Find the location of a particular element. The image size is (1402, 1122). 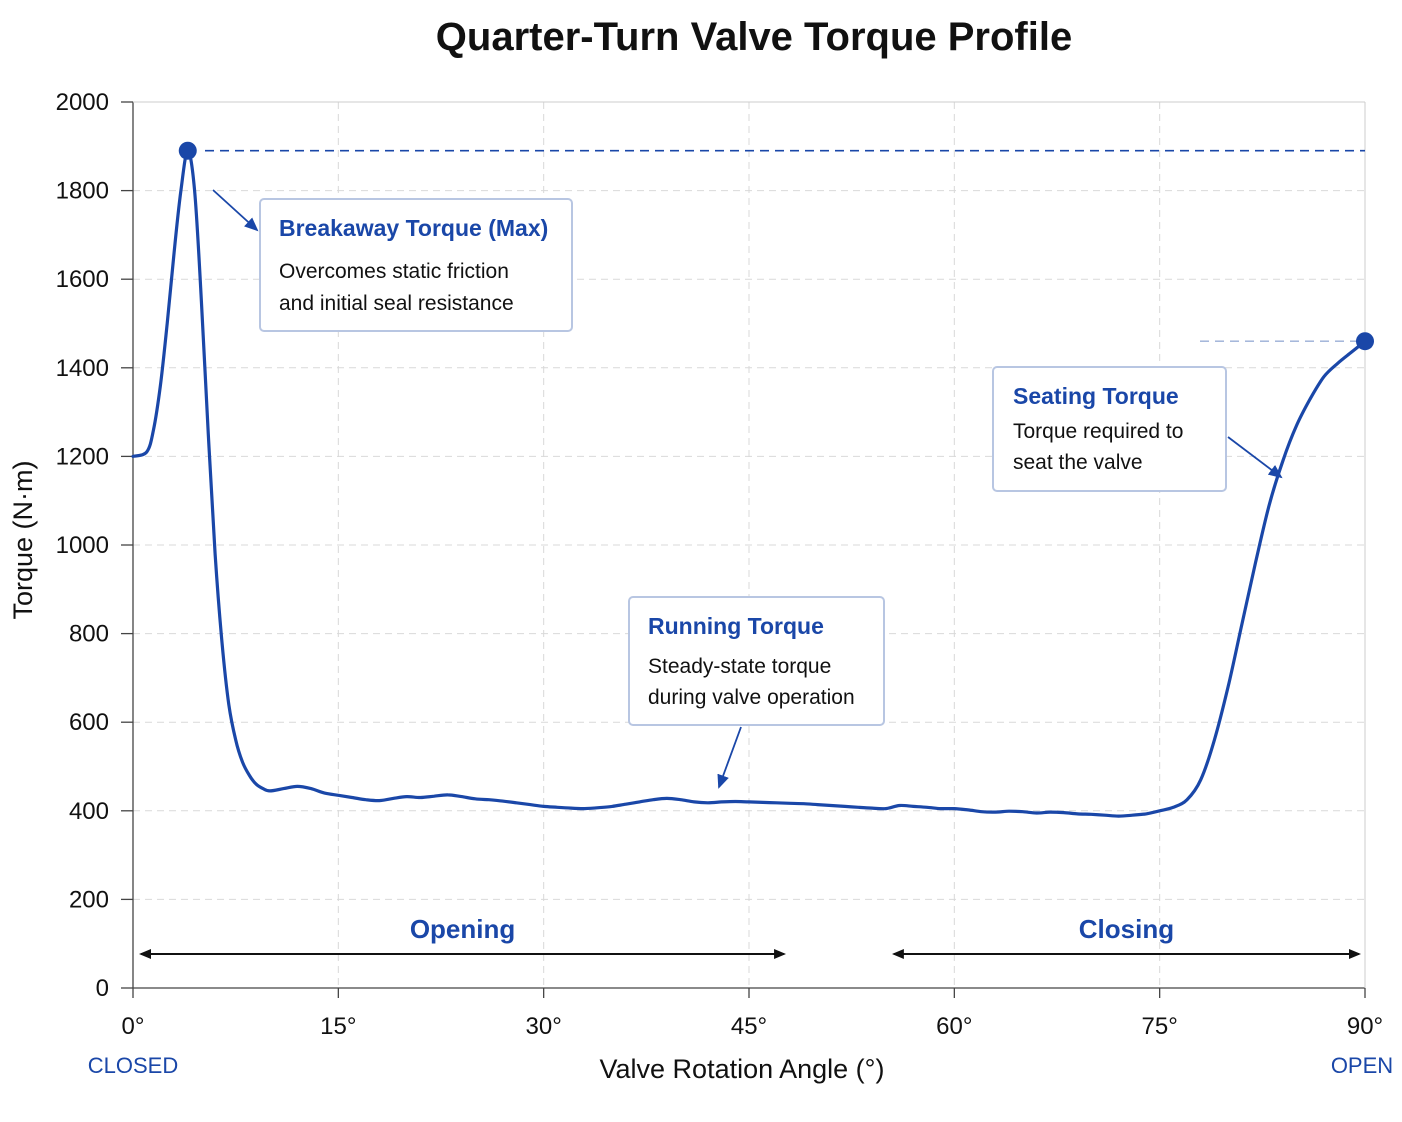

breakaway-arrow is located at coordinates (235, 210).